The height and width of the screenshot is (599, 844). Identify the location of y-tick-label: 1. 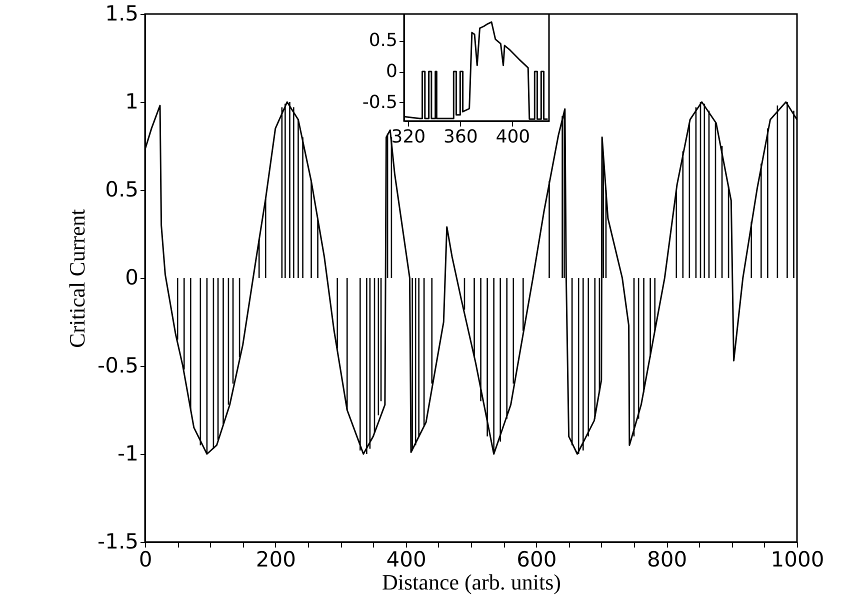
(131, 102).